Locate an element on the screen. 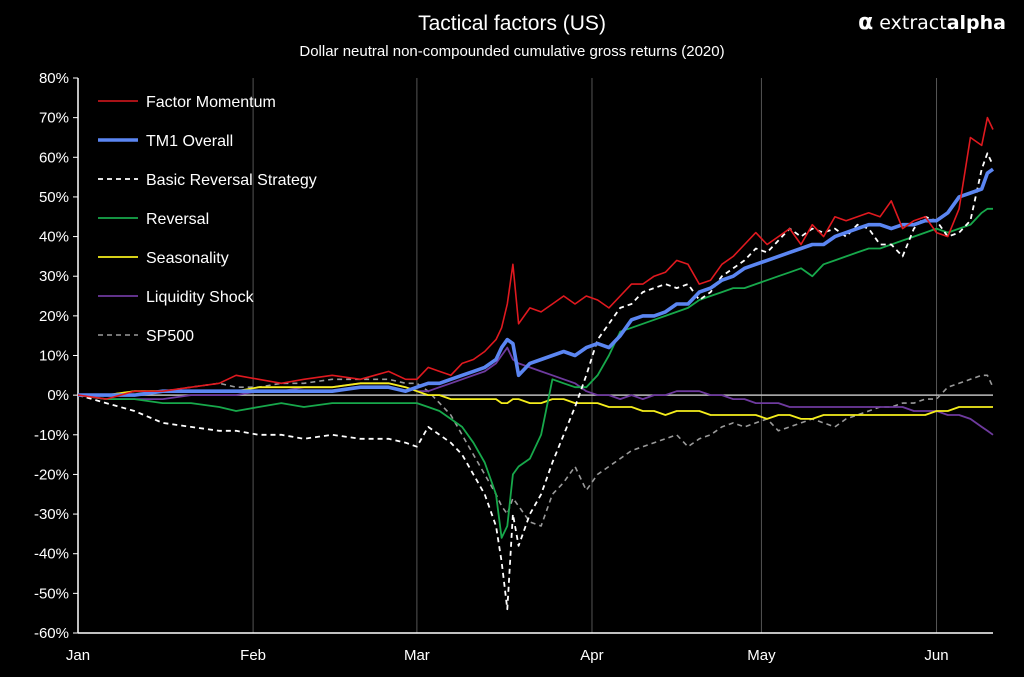 The width and height of the screenshot is (1024, 677). x-tick-label: Jun is located at coordinates (936, 655).